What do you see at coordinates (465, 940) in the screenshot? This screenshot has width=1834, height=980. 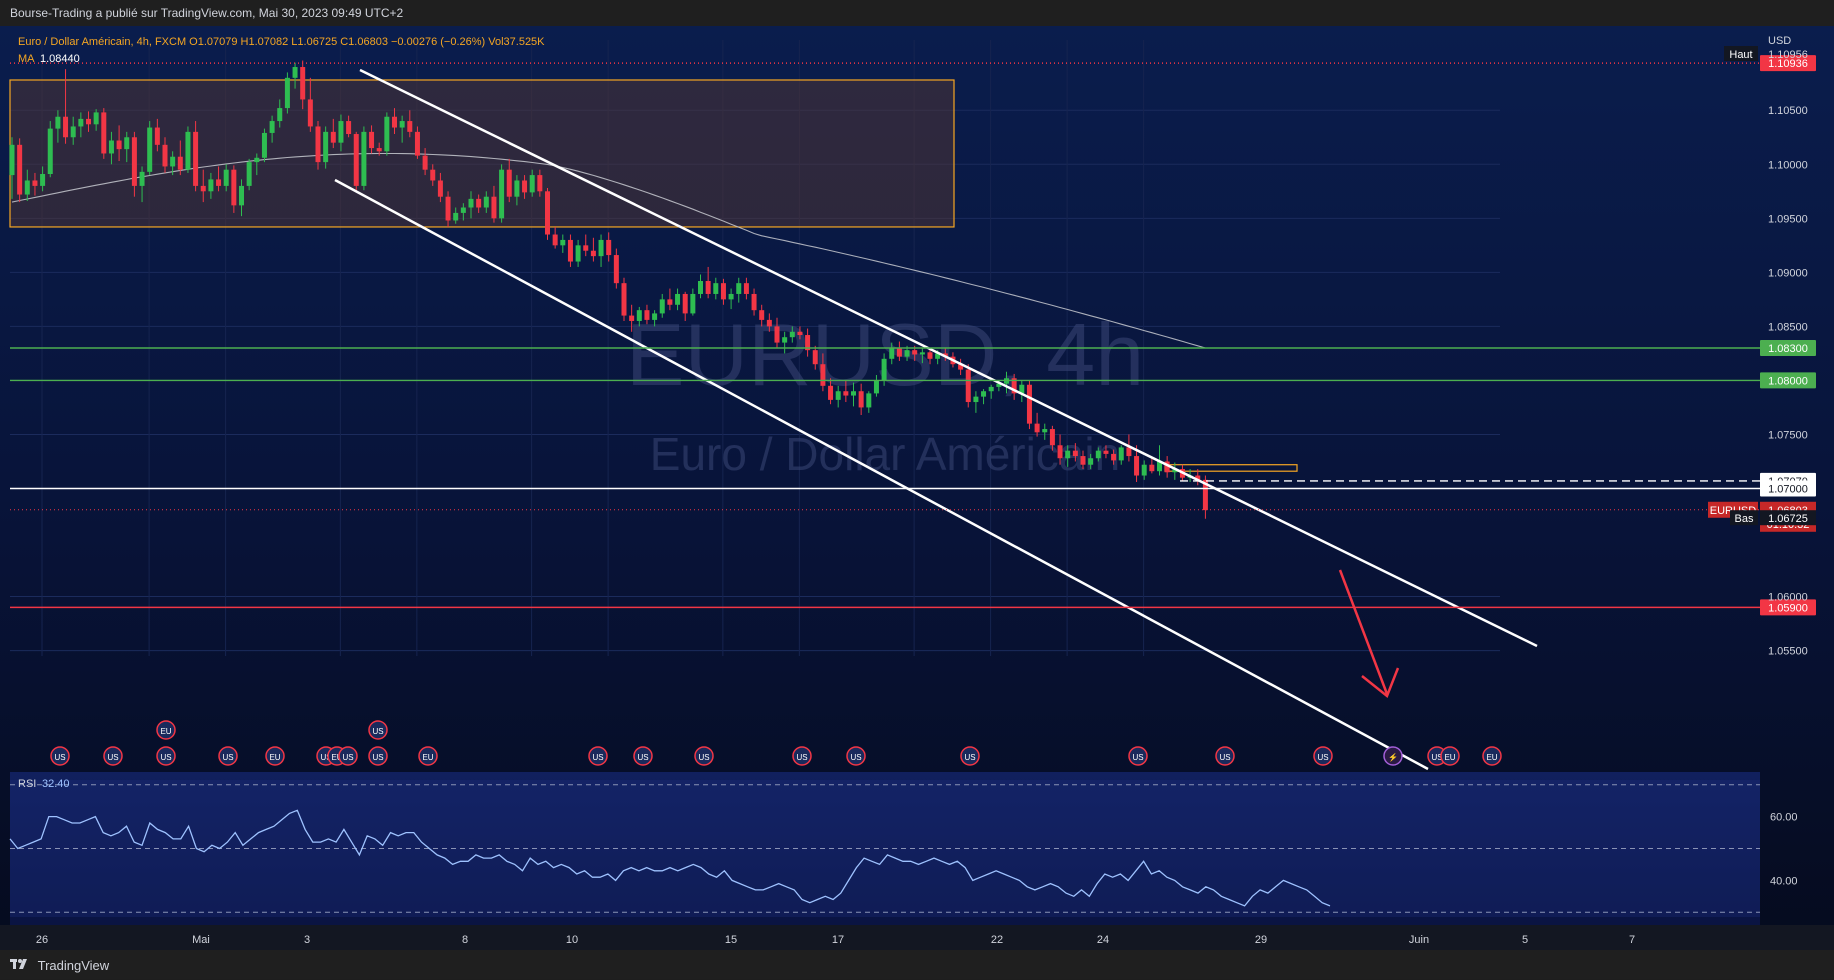 I see `time-tick-label: 8` at bounding box center [465, 940].